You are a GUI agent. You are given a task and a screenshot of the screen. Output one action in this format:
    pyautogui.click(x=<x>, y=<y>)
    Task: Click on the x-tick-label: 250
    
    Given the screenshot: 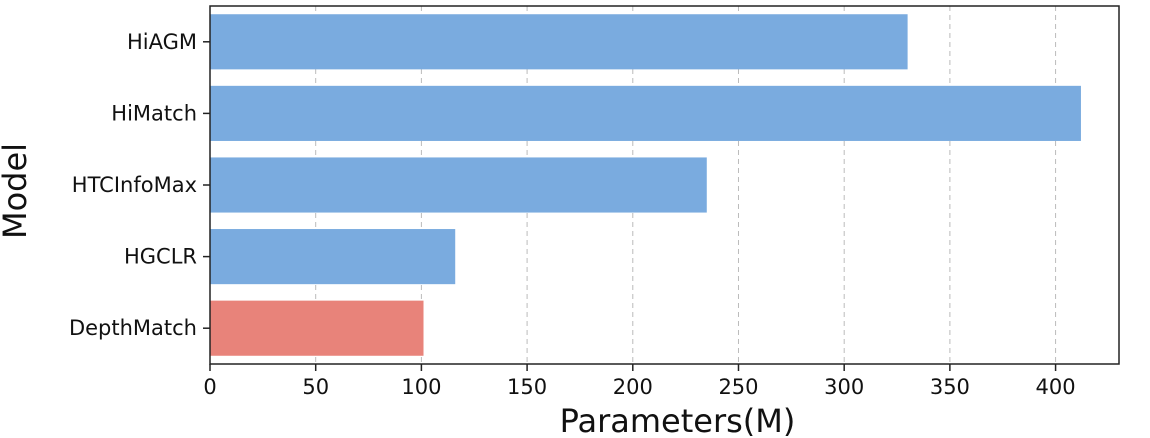 What is the action you would take?
    pyautogui.click(x=738, y=387)
    